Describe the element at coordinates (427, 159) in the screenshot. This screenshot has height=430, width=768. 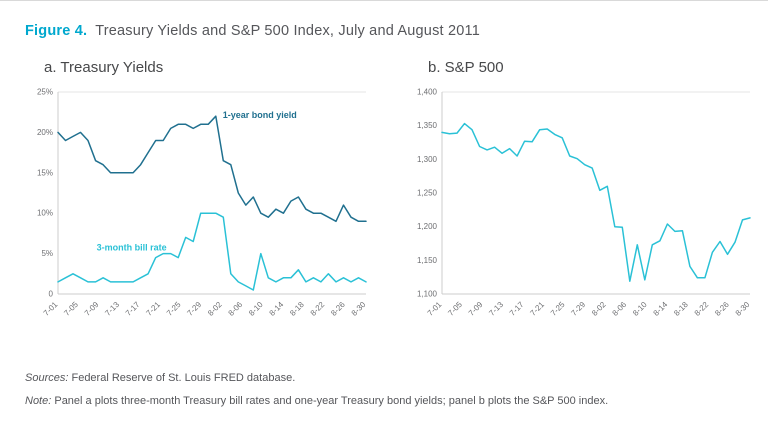
I see `y-tick-label: 1,300` at that location.